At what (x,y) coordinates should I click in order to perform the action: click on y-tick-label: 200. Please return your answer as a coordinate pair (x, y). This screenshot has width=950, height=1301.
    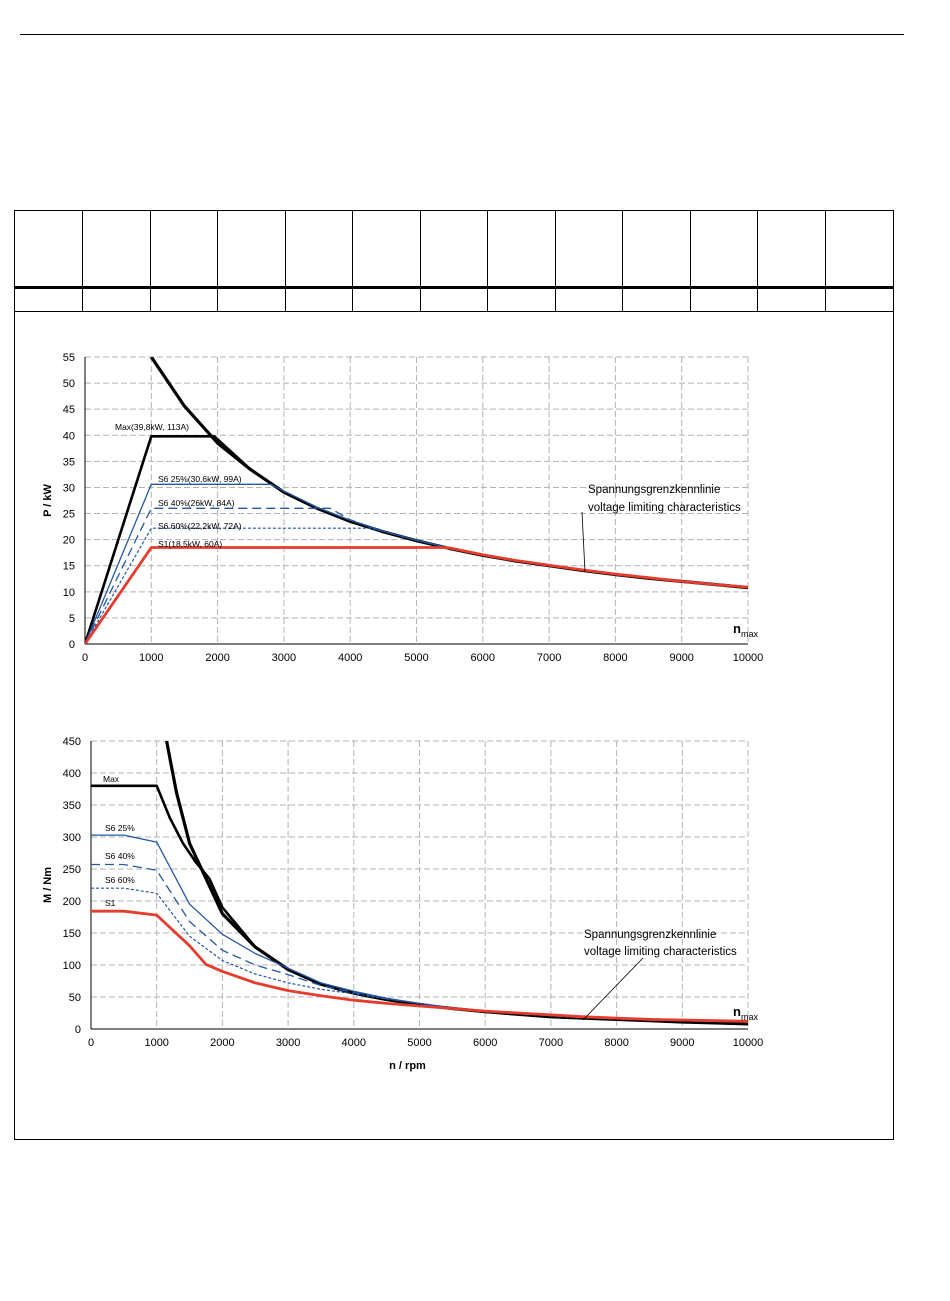
    Looking at the image, I should click on (72, 902).